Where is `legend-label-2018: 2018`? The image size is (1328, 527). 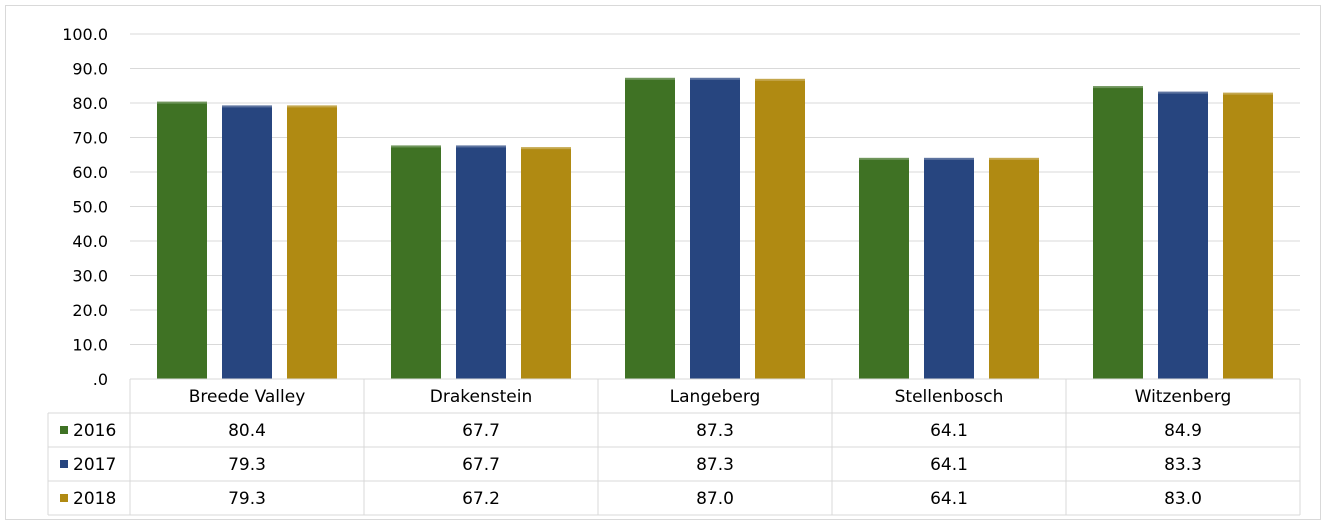 legend-label-2018: 2018 is located at coordinates (94, 499).